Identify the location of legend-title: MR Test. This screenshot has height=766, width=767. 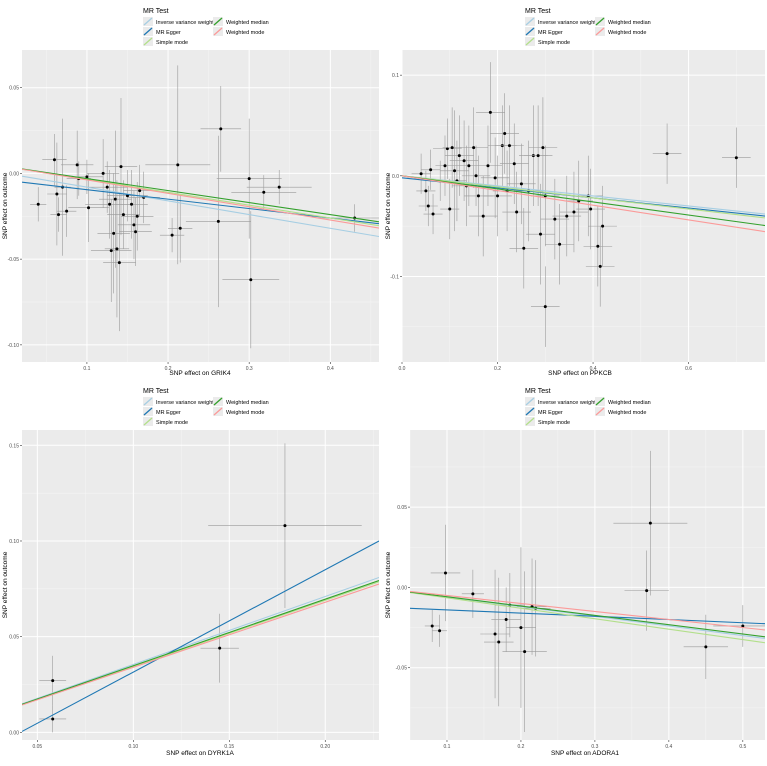
(538, 11).